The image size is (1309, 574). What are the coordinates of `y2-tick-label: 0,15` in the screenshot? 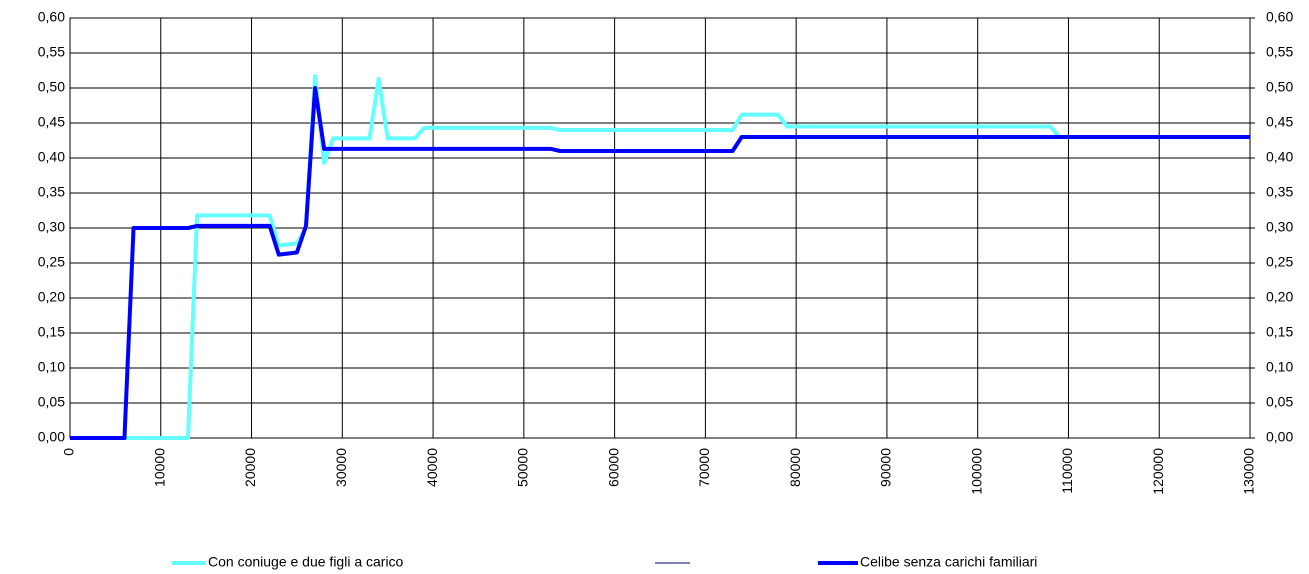 It's located at (1279, 332).